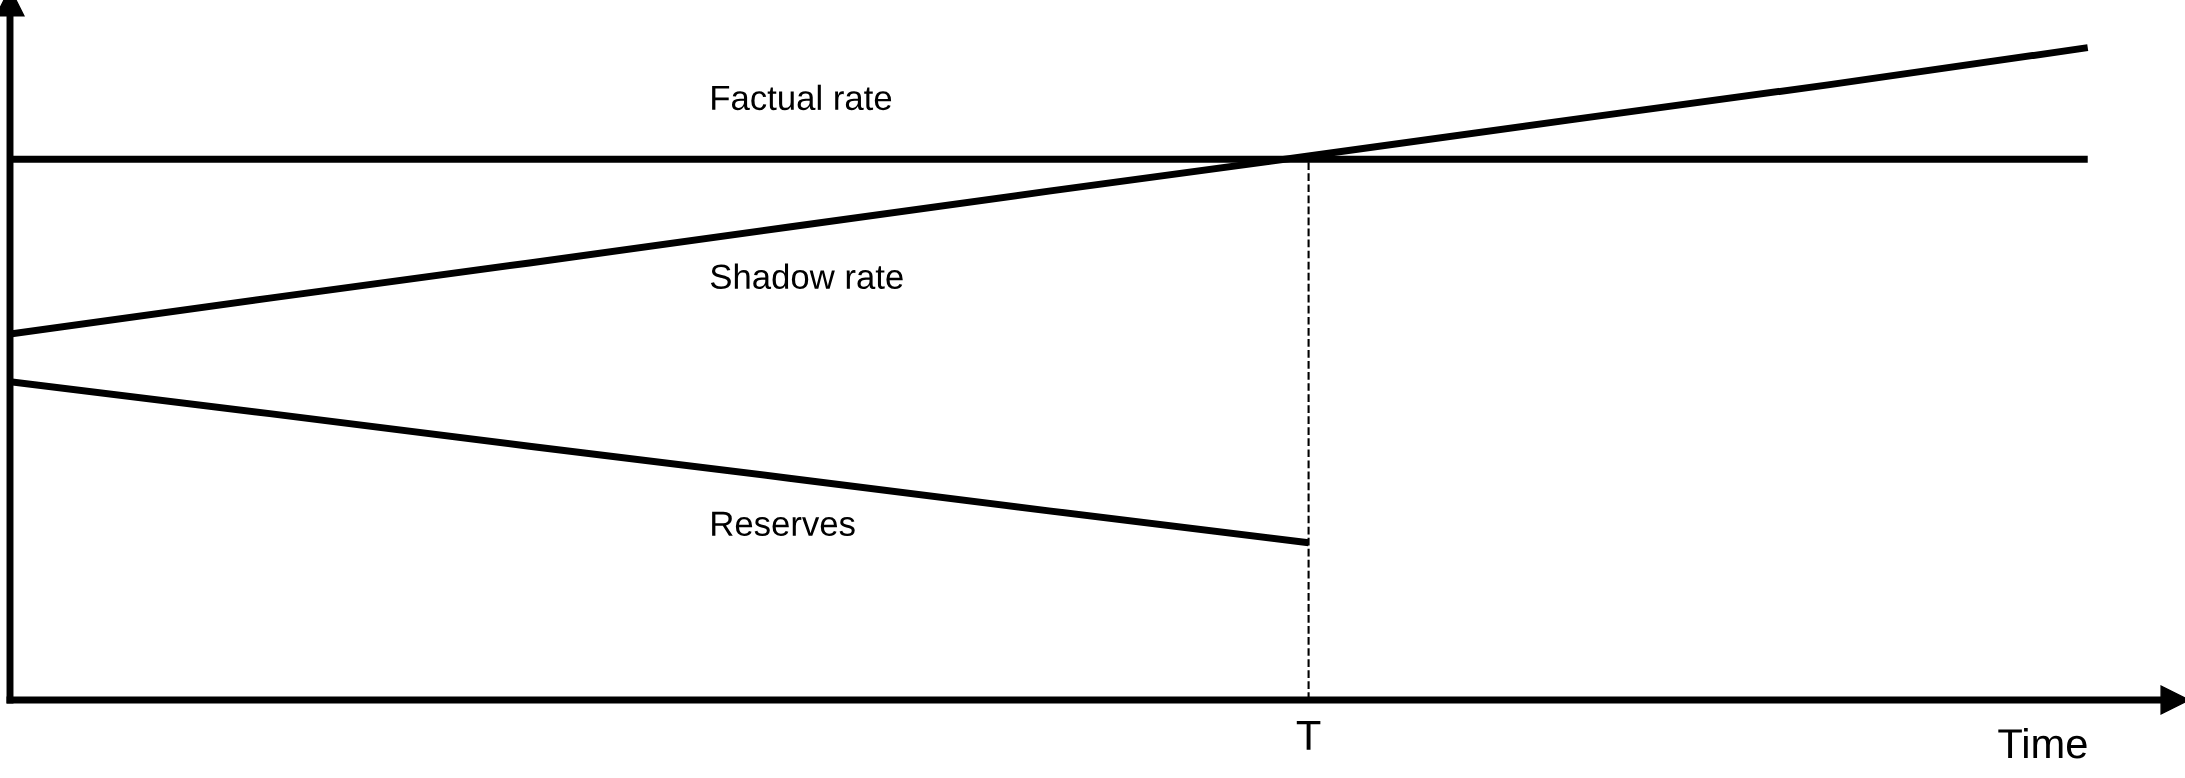 The image size is (2185, 778). What do you see at coordinates (2042, 743) in the screenshot?
I see `x-axis-title: Time` at bounding box center [2042, 743].